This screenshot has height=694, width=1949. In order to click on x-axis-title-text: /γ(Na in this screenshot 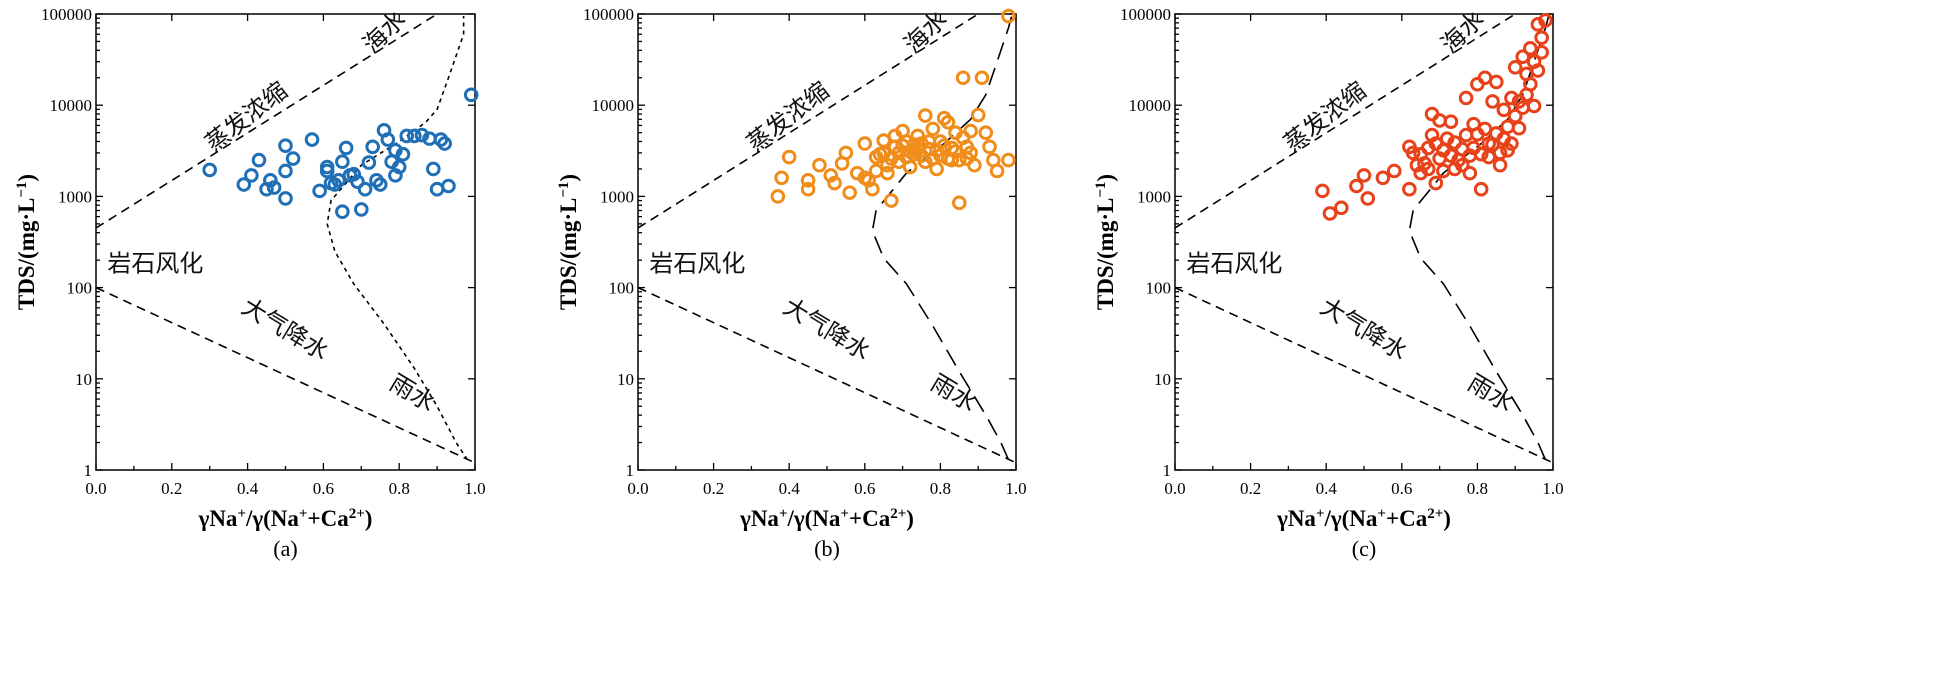, I will do `click(272, 518)`.